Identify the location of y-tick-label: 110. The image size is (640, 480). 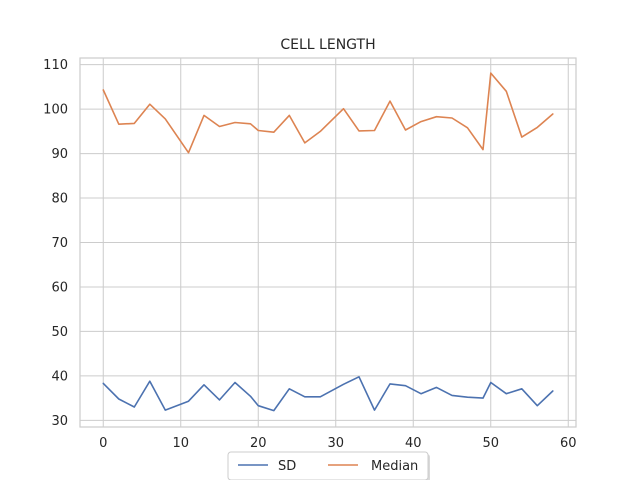
(55, 65).